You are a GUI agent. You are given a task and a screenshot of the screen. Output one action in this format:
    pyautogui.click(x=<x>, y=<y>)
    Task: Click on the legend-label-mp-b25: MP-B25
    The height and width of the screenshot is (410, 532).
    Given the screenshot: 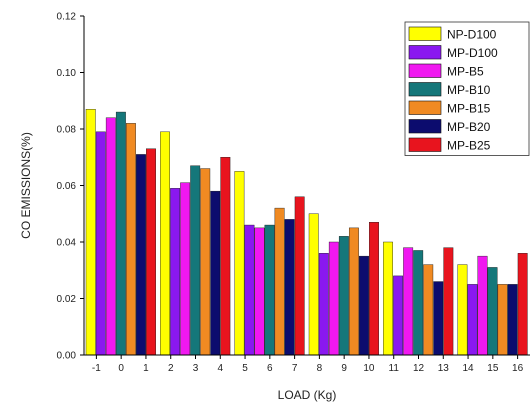 What is the action you would take?
    pyautogui.click(x=469, y=146)
    